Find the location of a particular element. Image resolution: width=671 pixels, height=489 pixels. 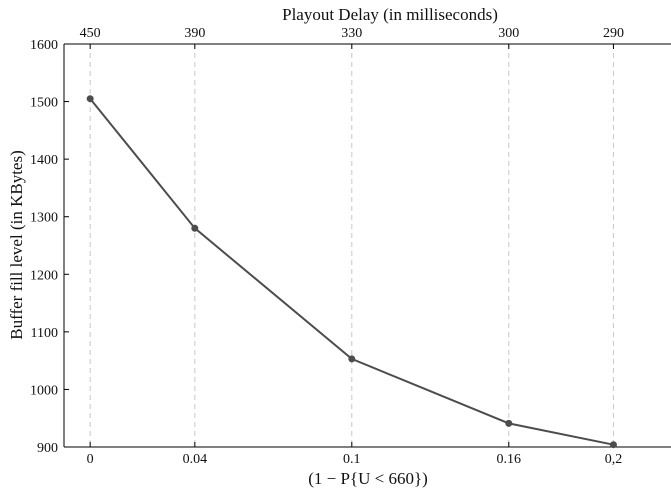

y-tick-label: 1400 is located at coordinates (44, 160).